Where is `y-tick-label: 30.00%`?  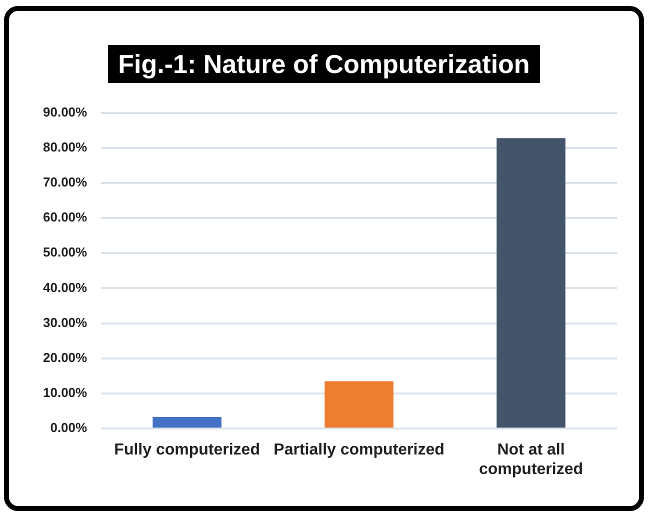
y-tick-label: 30.00% is located at coordinates (65, 322).